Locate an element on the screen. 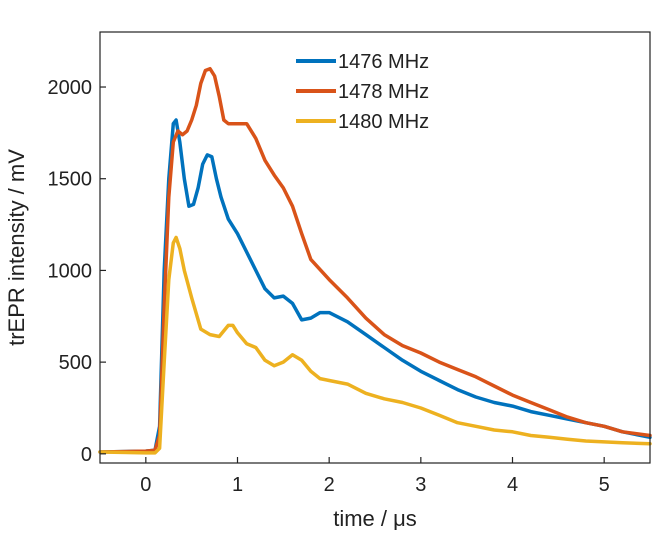 The image size is (667, 534). y-tick-label: 0 is located at coordinates (86, 455).